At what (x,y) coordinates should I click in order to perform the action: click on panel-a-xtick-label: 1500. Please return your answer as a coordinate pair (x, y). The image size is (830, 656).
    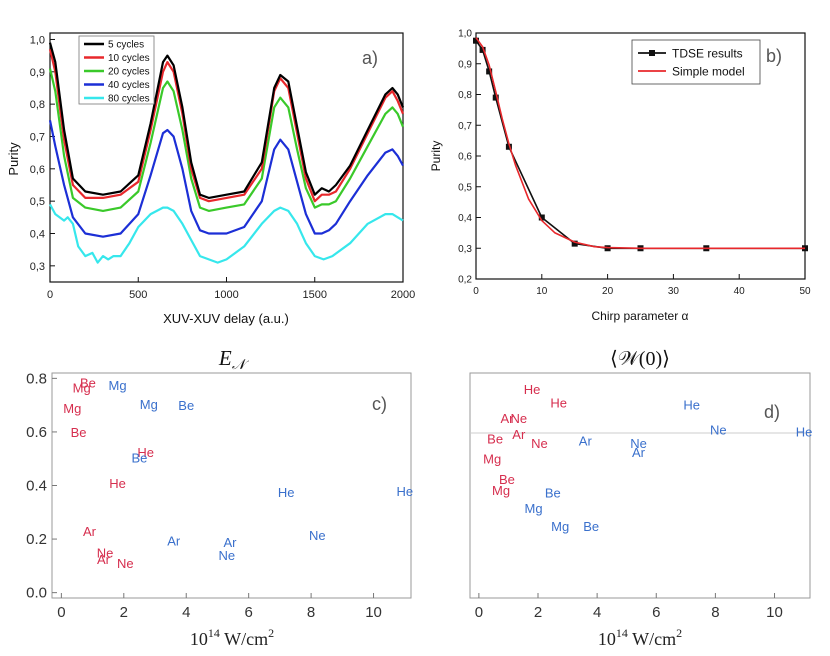
    Looking at the image, I should click on (315, 295).